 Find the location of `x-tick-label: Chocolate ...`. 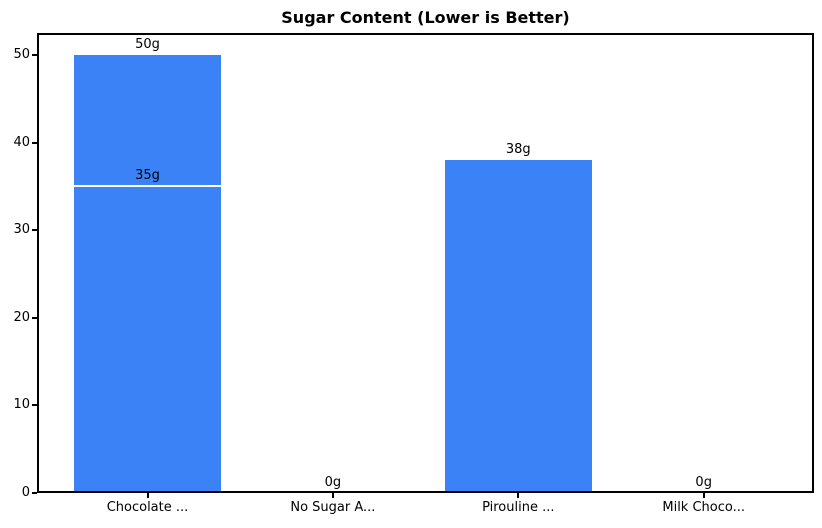

x-tick-label: Chocolate ... is located at coordinates (147, 507).